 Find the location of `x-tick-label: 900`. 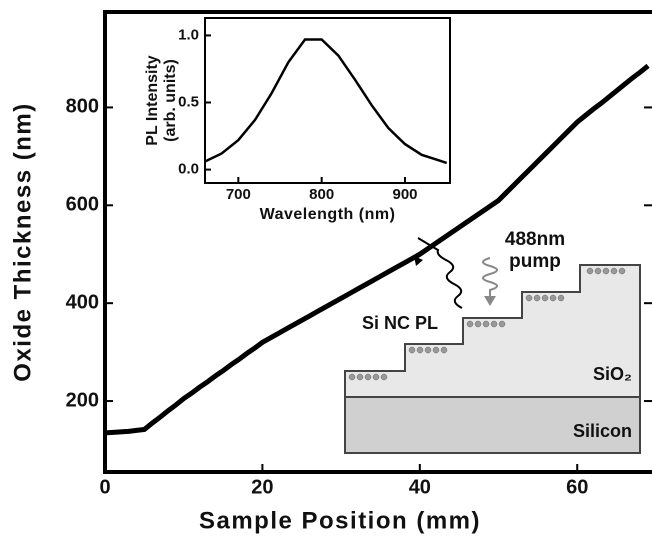

x-tick-label: 900 is located at coordinates (404, 194).